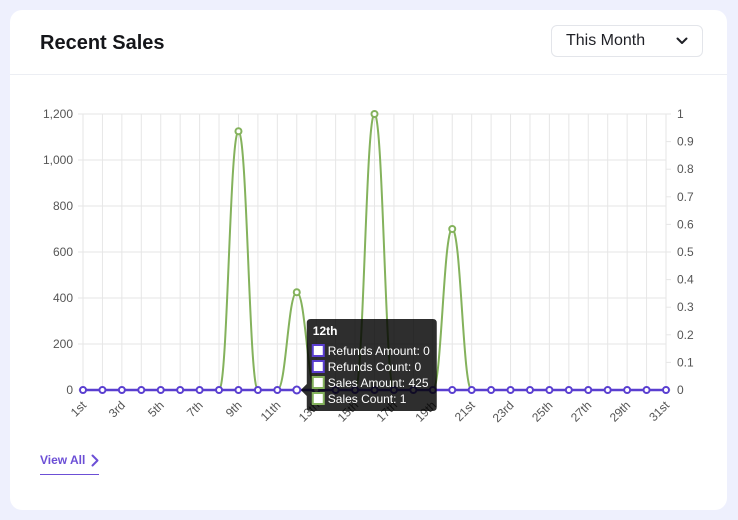 The height and width of the screenshot is (520, 738). Describe the element at coordinates (685, 224) in the screenshot. I see `y-right-tick-label: 0.6` at that location.